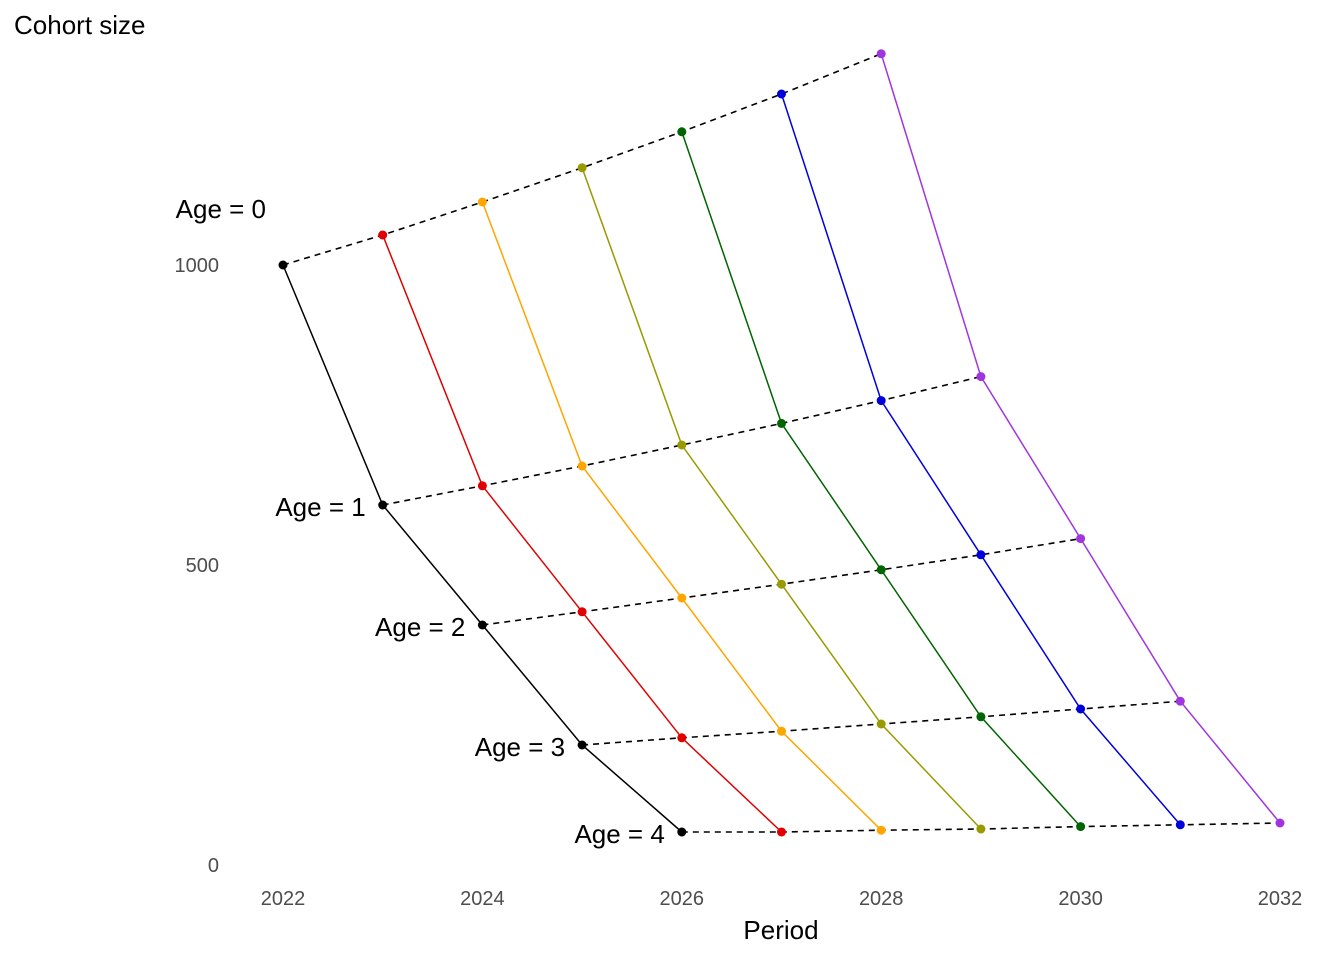 Image resolution: width=1344 pixels, height=960 pixels. Describe the element at coordinates (881, 899) in the screenshot. I see `x-tick-label: 2028` at that location.